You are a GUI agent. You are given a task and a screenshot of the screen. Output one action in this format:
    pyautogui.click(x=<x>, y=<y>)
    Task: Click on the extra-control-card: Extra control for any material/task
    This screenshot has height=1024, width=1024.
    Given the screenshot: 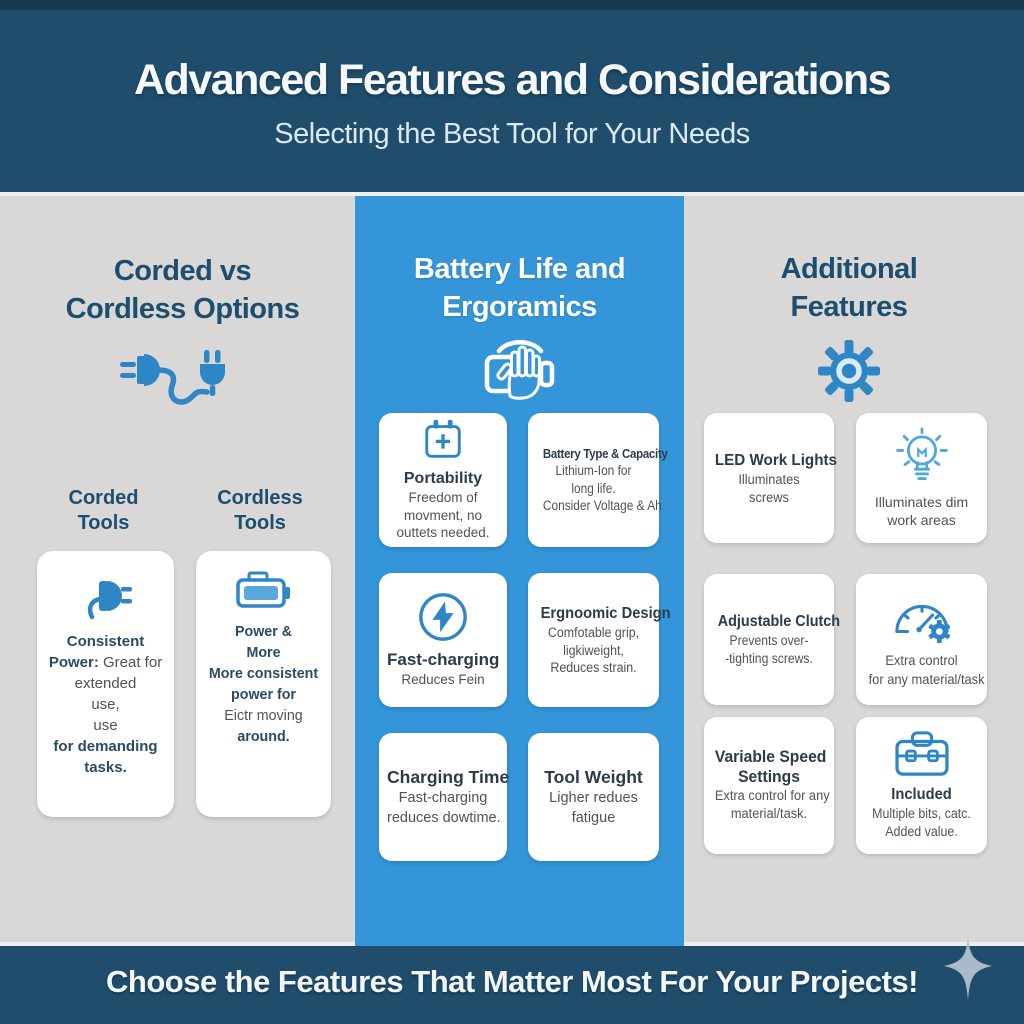 What is the action you would take?
    pyautogui.click(x=921, y=639)
    